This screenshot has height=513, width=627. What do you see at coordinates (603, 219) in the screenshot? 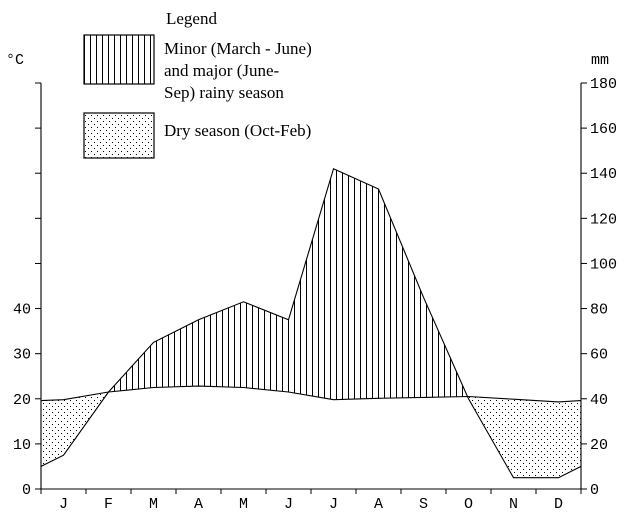
I see `right-tick-label: 120` at bounding box center [603, 219].